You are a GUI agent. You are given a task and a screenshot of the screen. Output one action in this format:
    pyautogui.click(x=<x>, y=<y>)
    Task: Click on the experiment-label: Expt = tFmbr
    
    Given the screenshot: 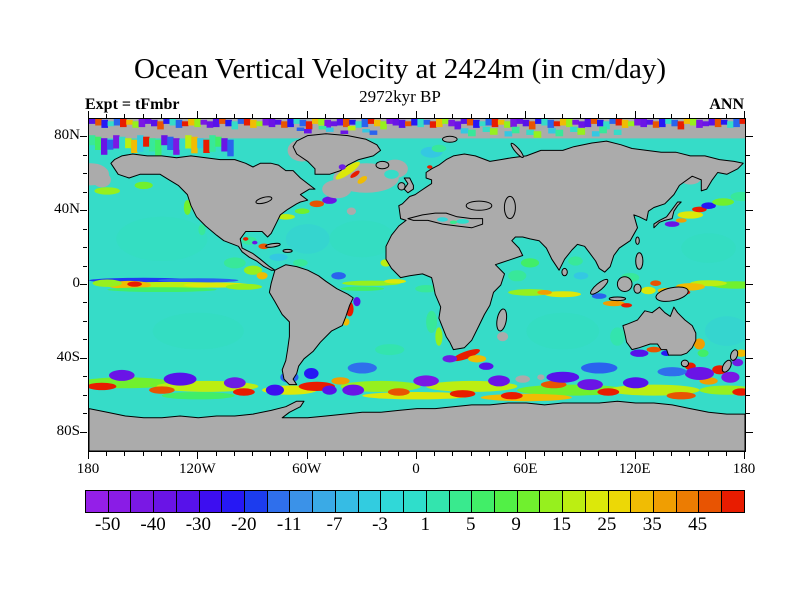 What is the action you would take?
    pyautogui.click(x=132, y=104)
    